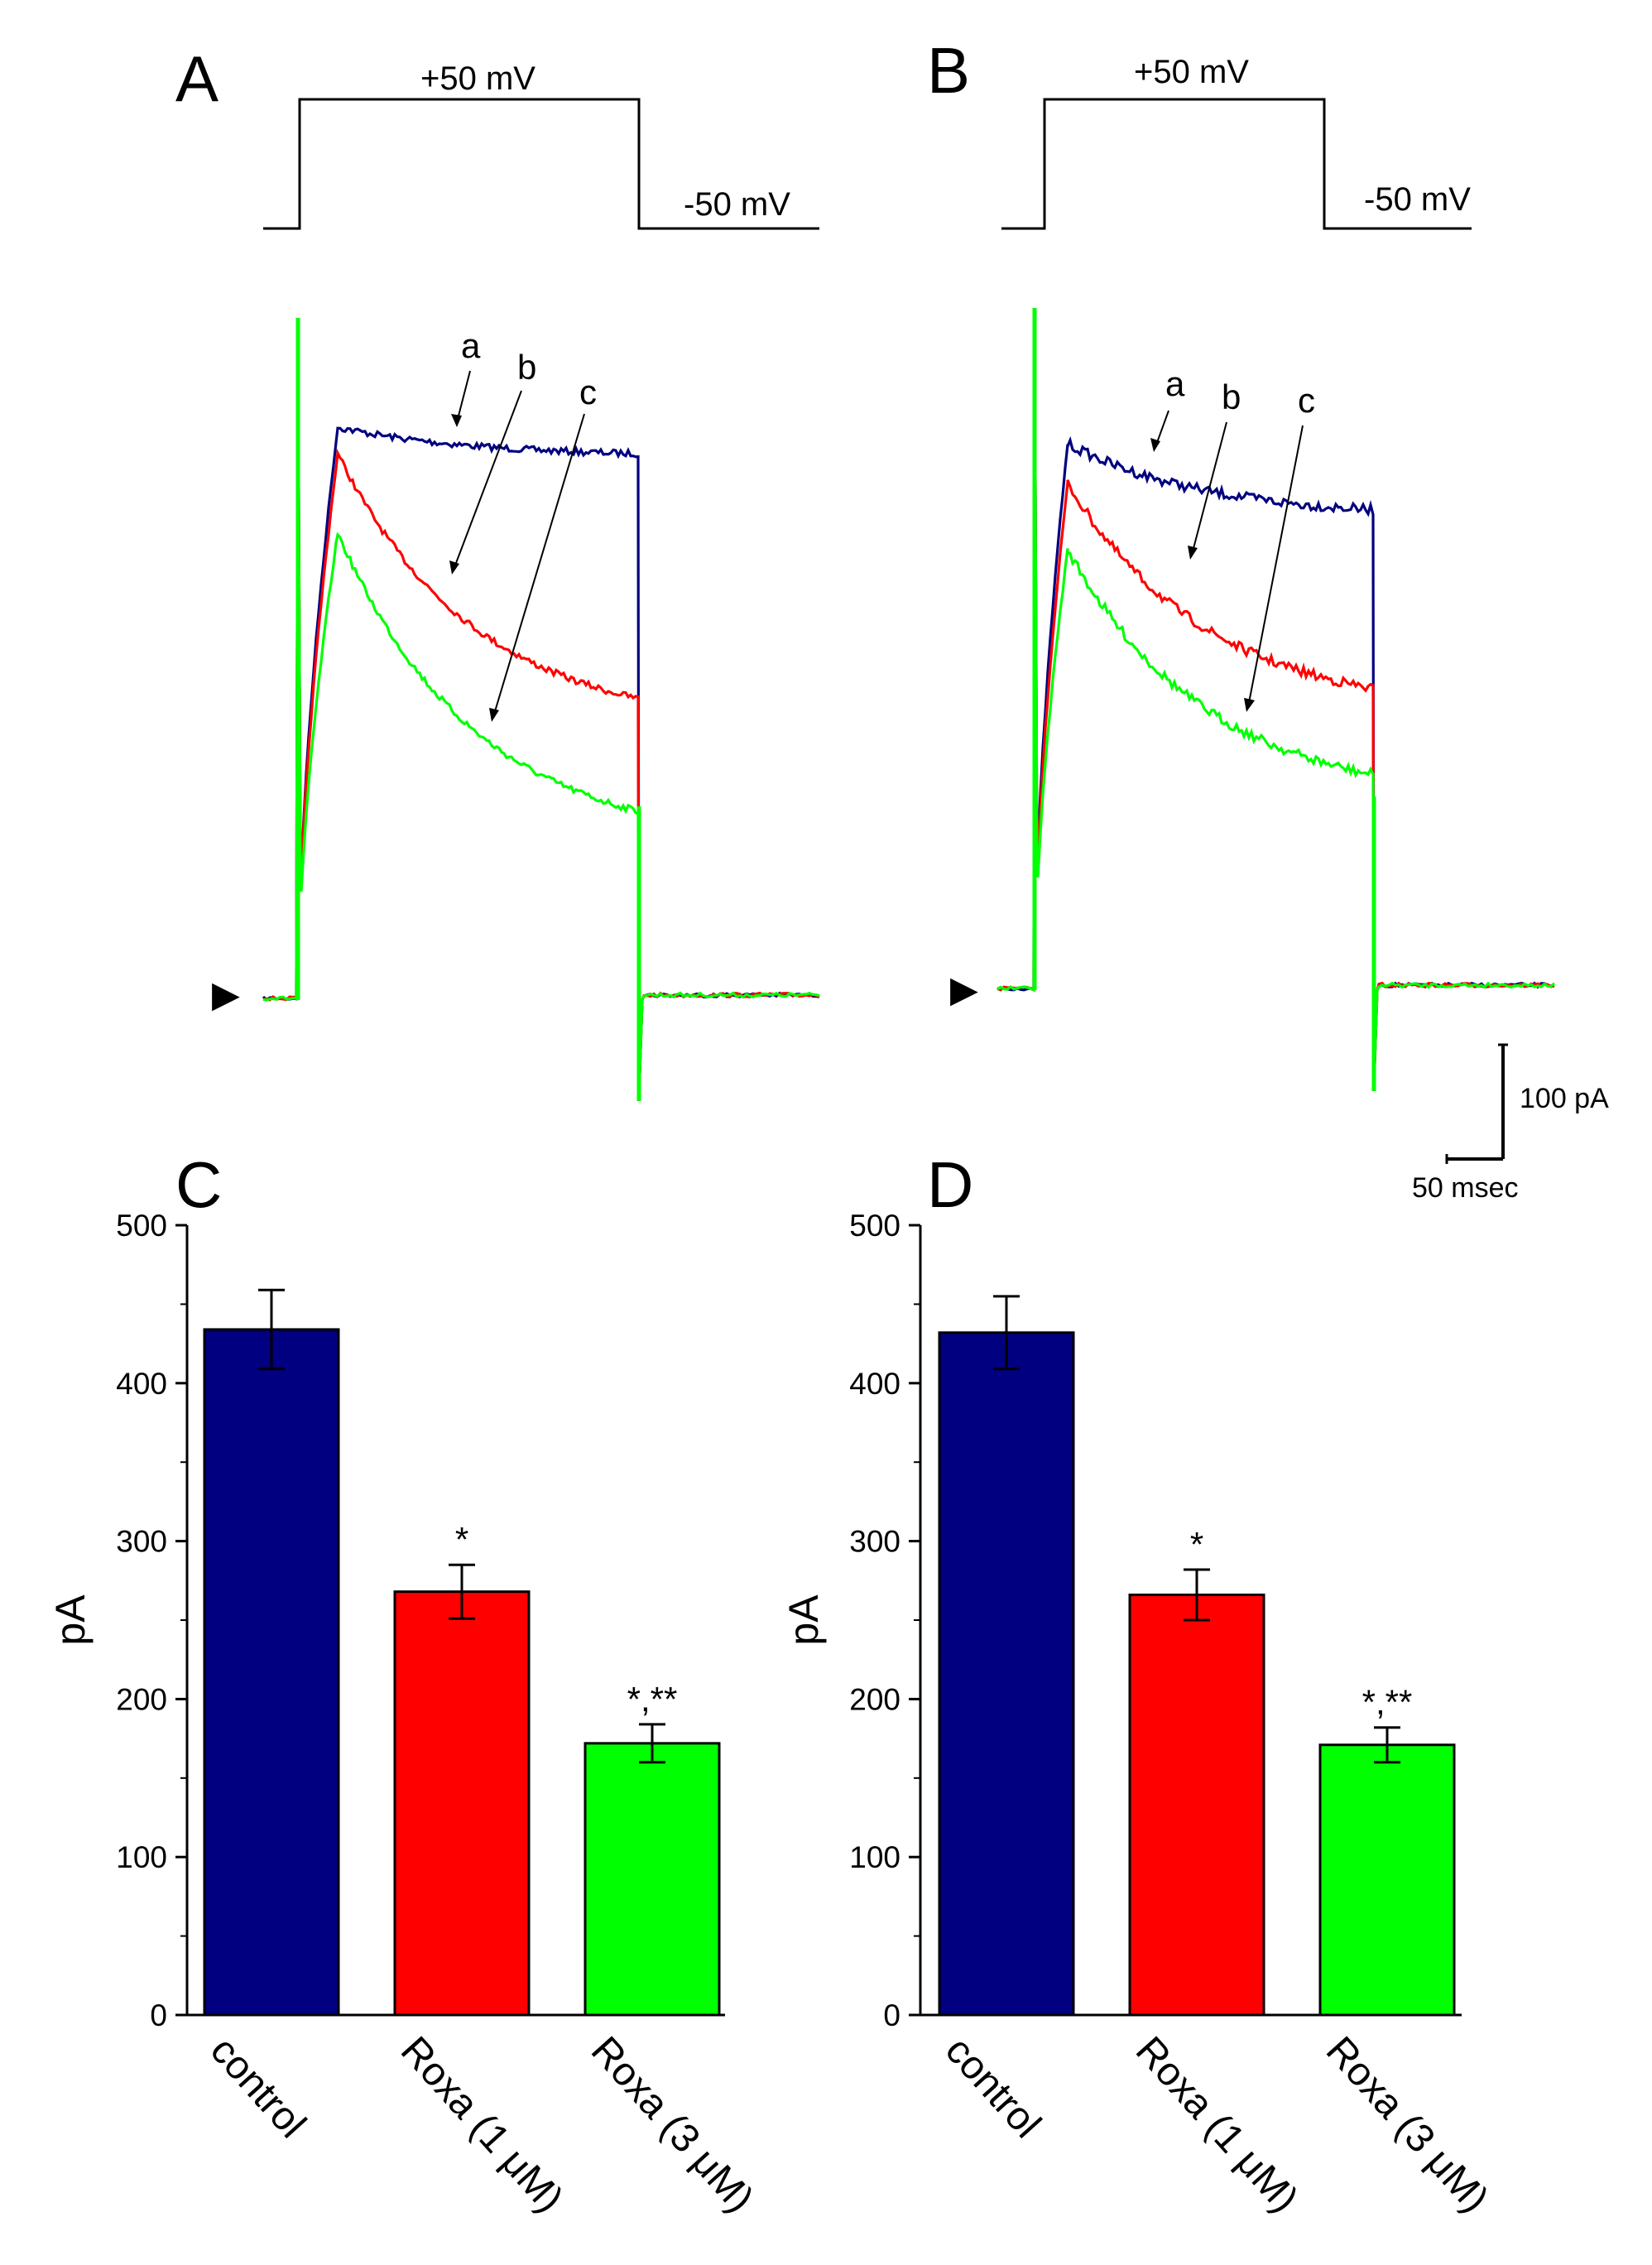 The width and height of the screenshot is (1652, 2265). What do you see at coordinates (1417, 199) in the screenshot?
I see `panel-b-holding-label: -50 mV` at bounding box center [1417, 199].